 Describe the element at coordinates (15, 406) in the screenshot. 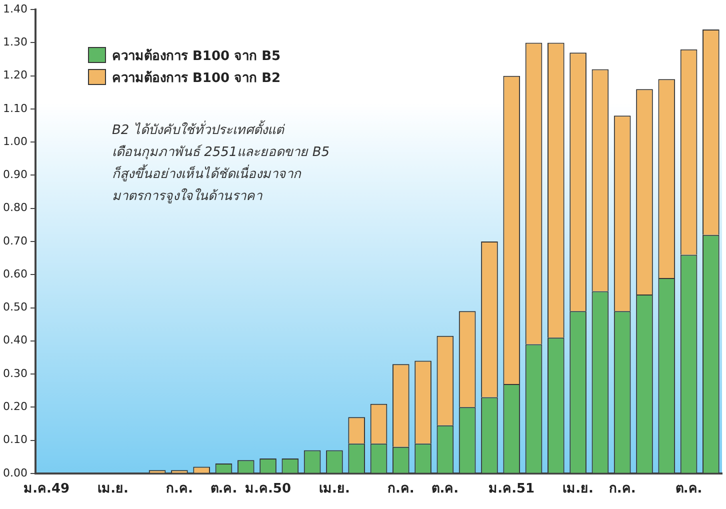

I see `y-tick-label: 0.20` at that location.